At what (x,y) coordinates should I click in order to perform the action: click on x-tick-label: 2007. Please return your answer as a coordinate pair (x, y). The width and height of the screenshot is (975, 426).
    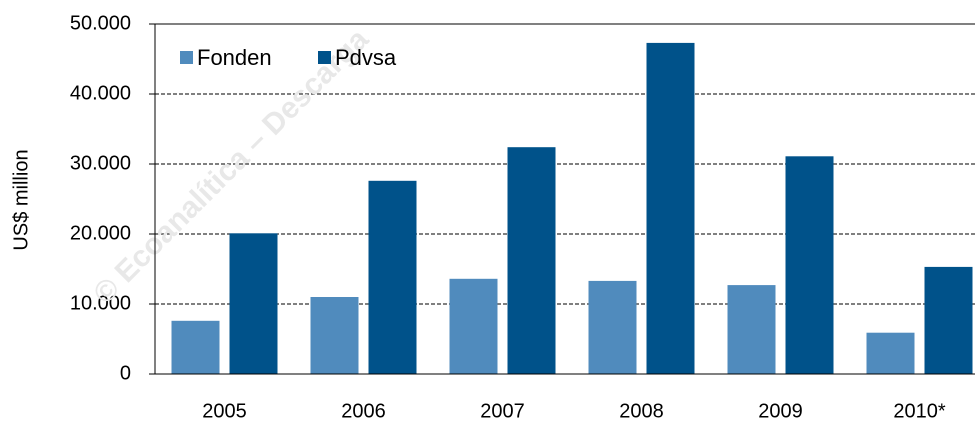
    Looking at the image, I should click on (502, 411).